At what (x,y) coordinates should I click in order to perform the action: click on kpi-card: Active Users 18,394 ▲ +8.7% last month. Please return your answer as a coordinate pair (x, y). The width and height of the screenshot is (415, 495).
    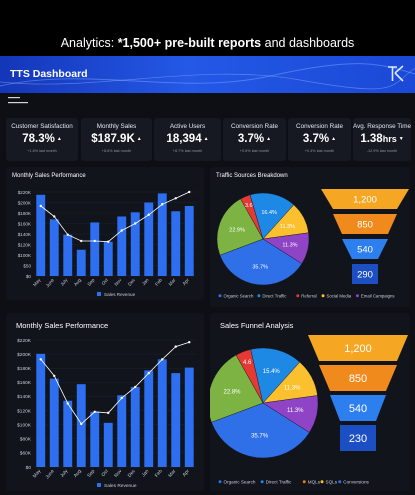
    Looking at the image, I should click on (187, 139).